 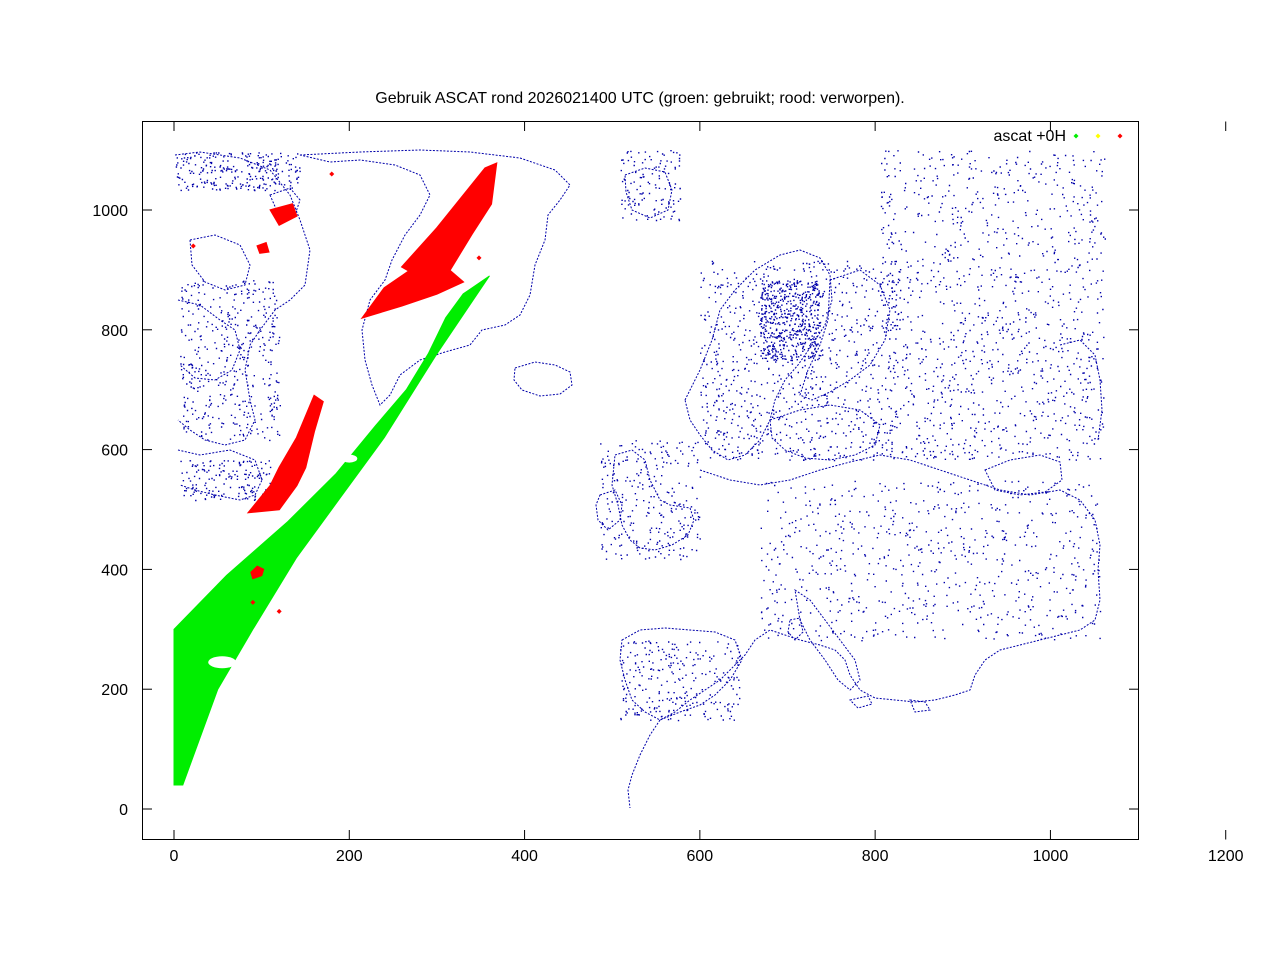 What do you see at coordinates (114, 690) in the screenshot?
I see `y-tick-label: 200` at bounding box center [114, 690].